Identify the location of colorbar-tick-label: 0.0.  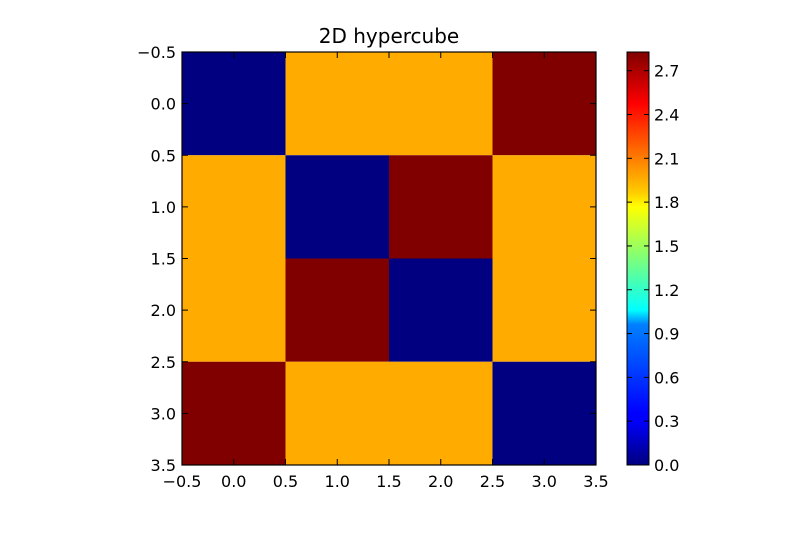
(666, 465).